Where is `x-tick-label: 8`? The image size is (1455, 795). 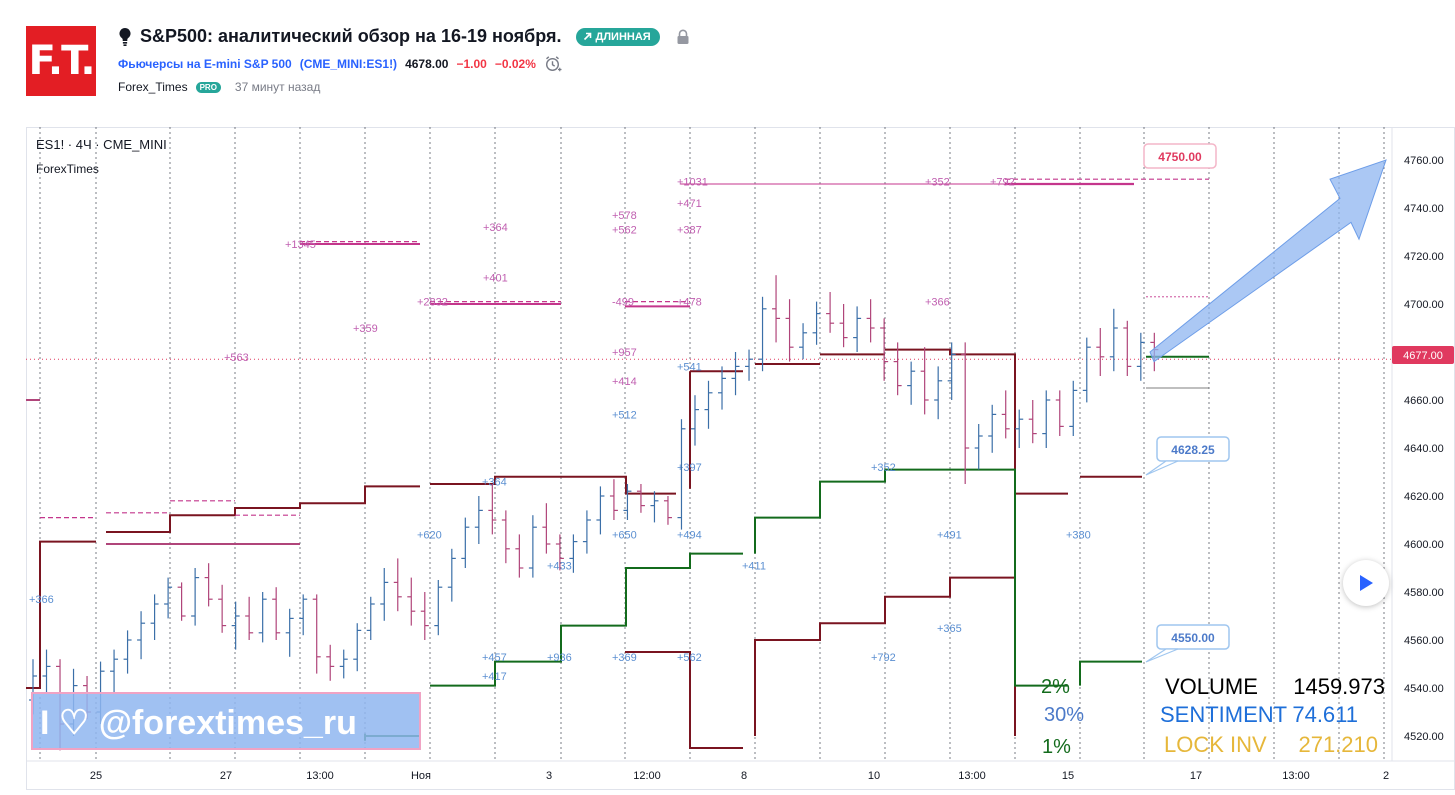 x-tick-label: 8 is located at coordinates (744, 776).